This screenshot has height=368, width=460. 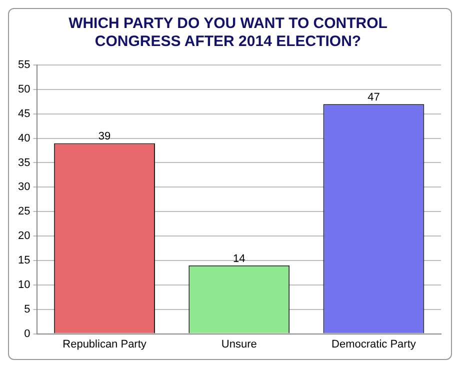 I want to click on y-tick-label: 50, so click(x=24, y=89).